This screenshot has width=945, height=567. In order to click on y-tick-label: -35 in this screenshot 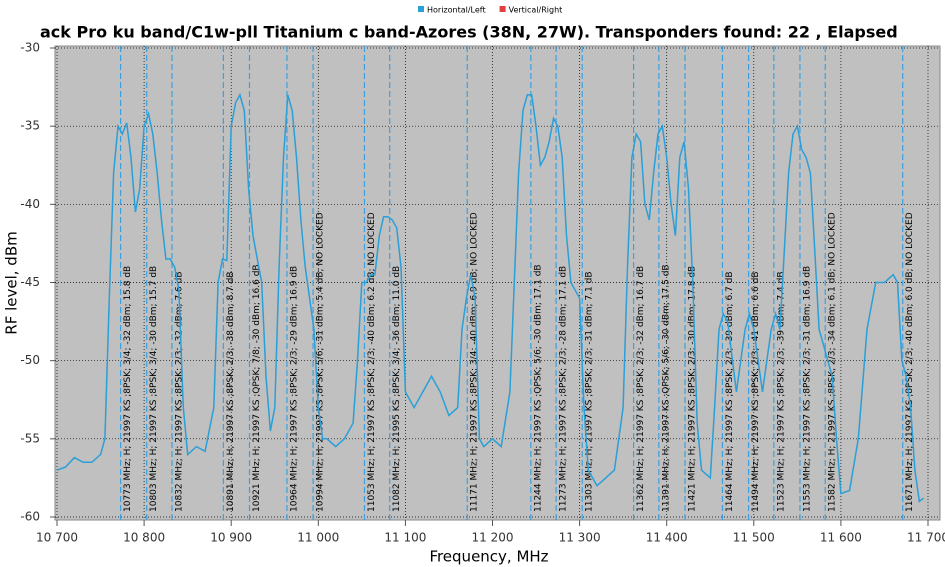, I will do `click(30, 126)`.